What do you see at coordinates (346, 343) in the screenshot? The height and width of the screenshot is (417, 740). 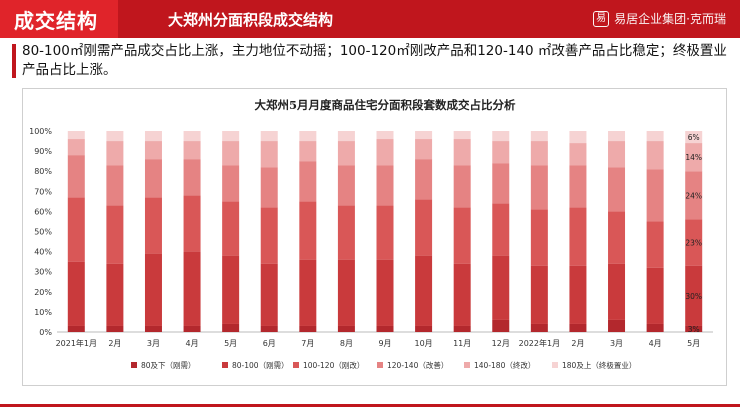 I see `x-tick-label: 8月` at bounding box center [346, 343].